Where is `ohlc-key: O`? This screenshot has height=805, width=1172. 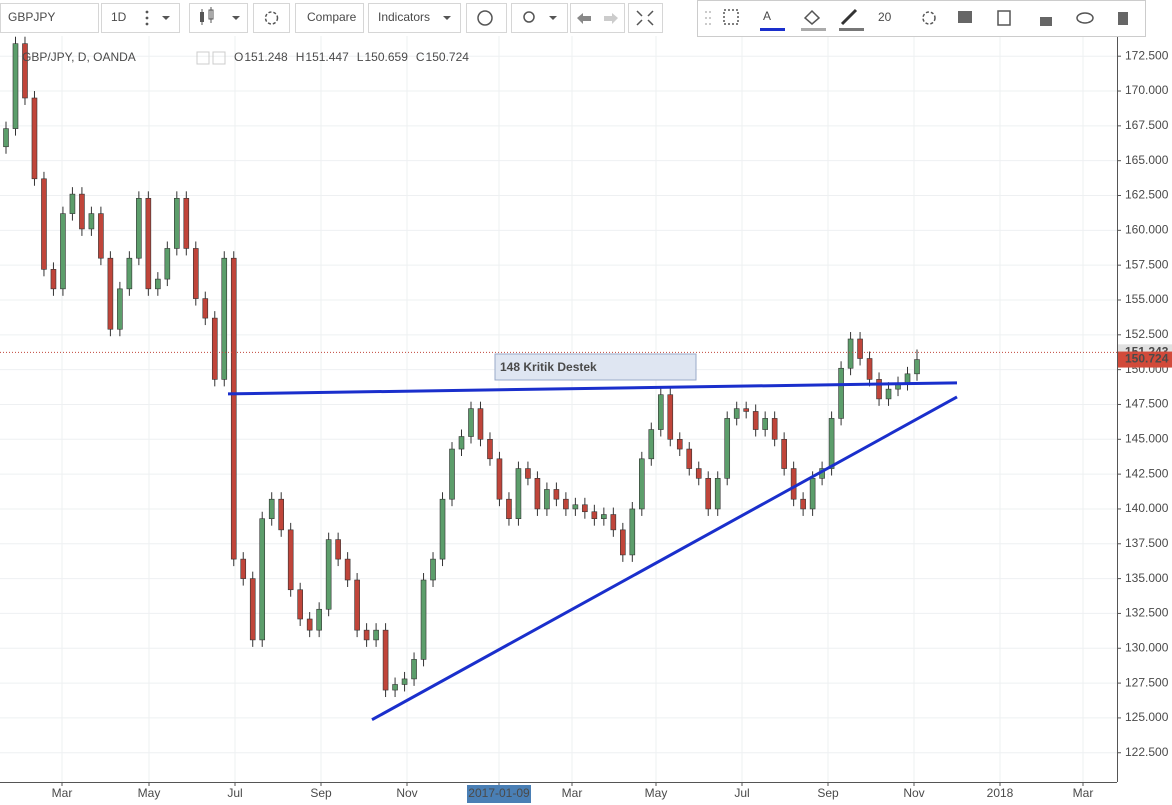 ohlc-key: O is located at coordinates (238, 57).